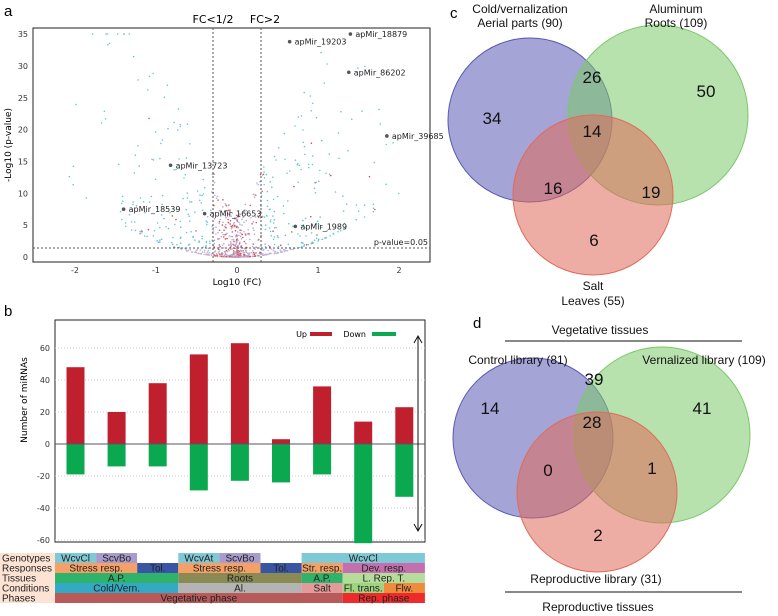 The image size is (778, 616). I want to click on bar-down, so click(404, 470).